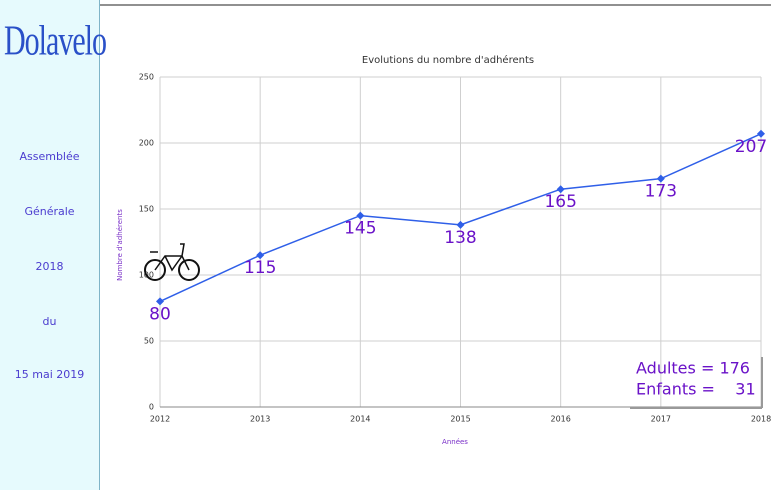  I want to click on x-tick-label: 2015, so click(460, 419).